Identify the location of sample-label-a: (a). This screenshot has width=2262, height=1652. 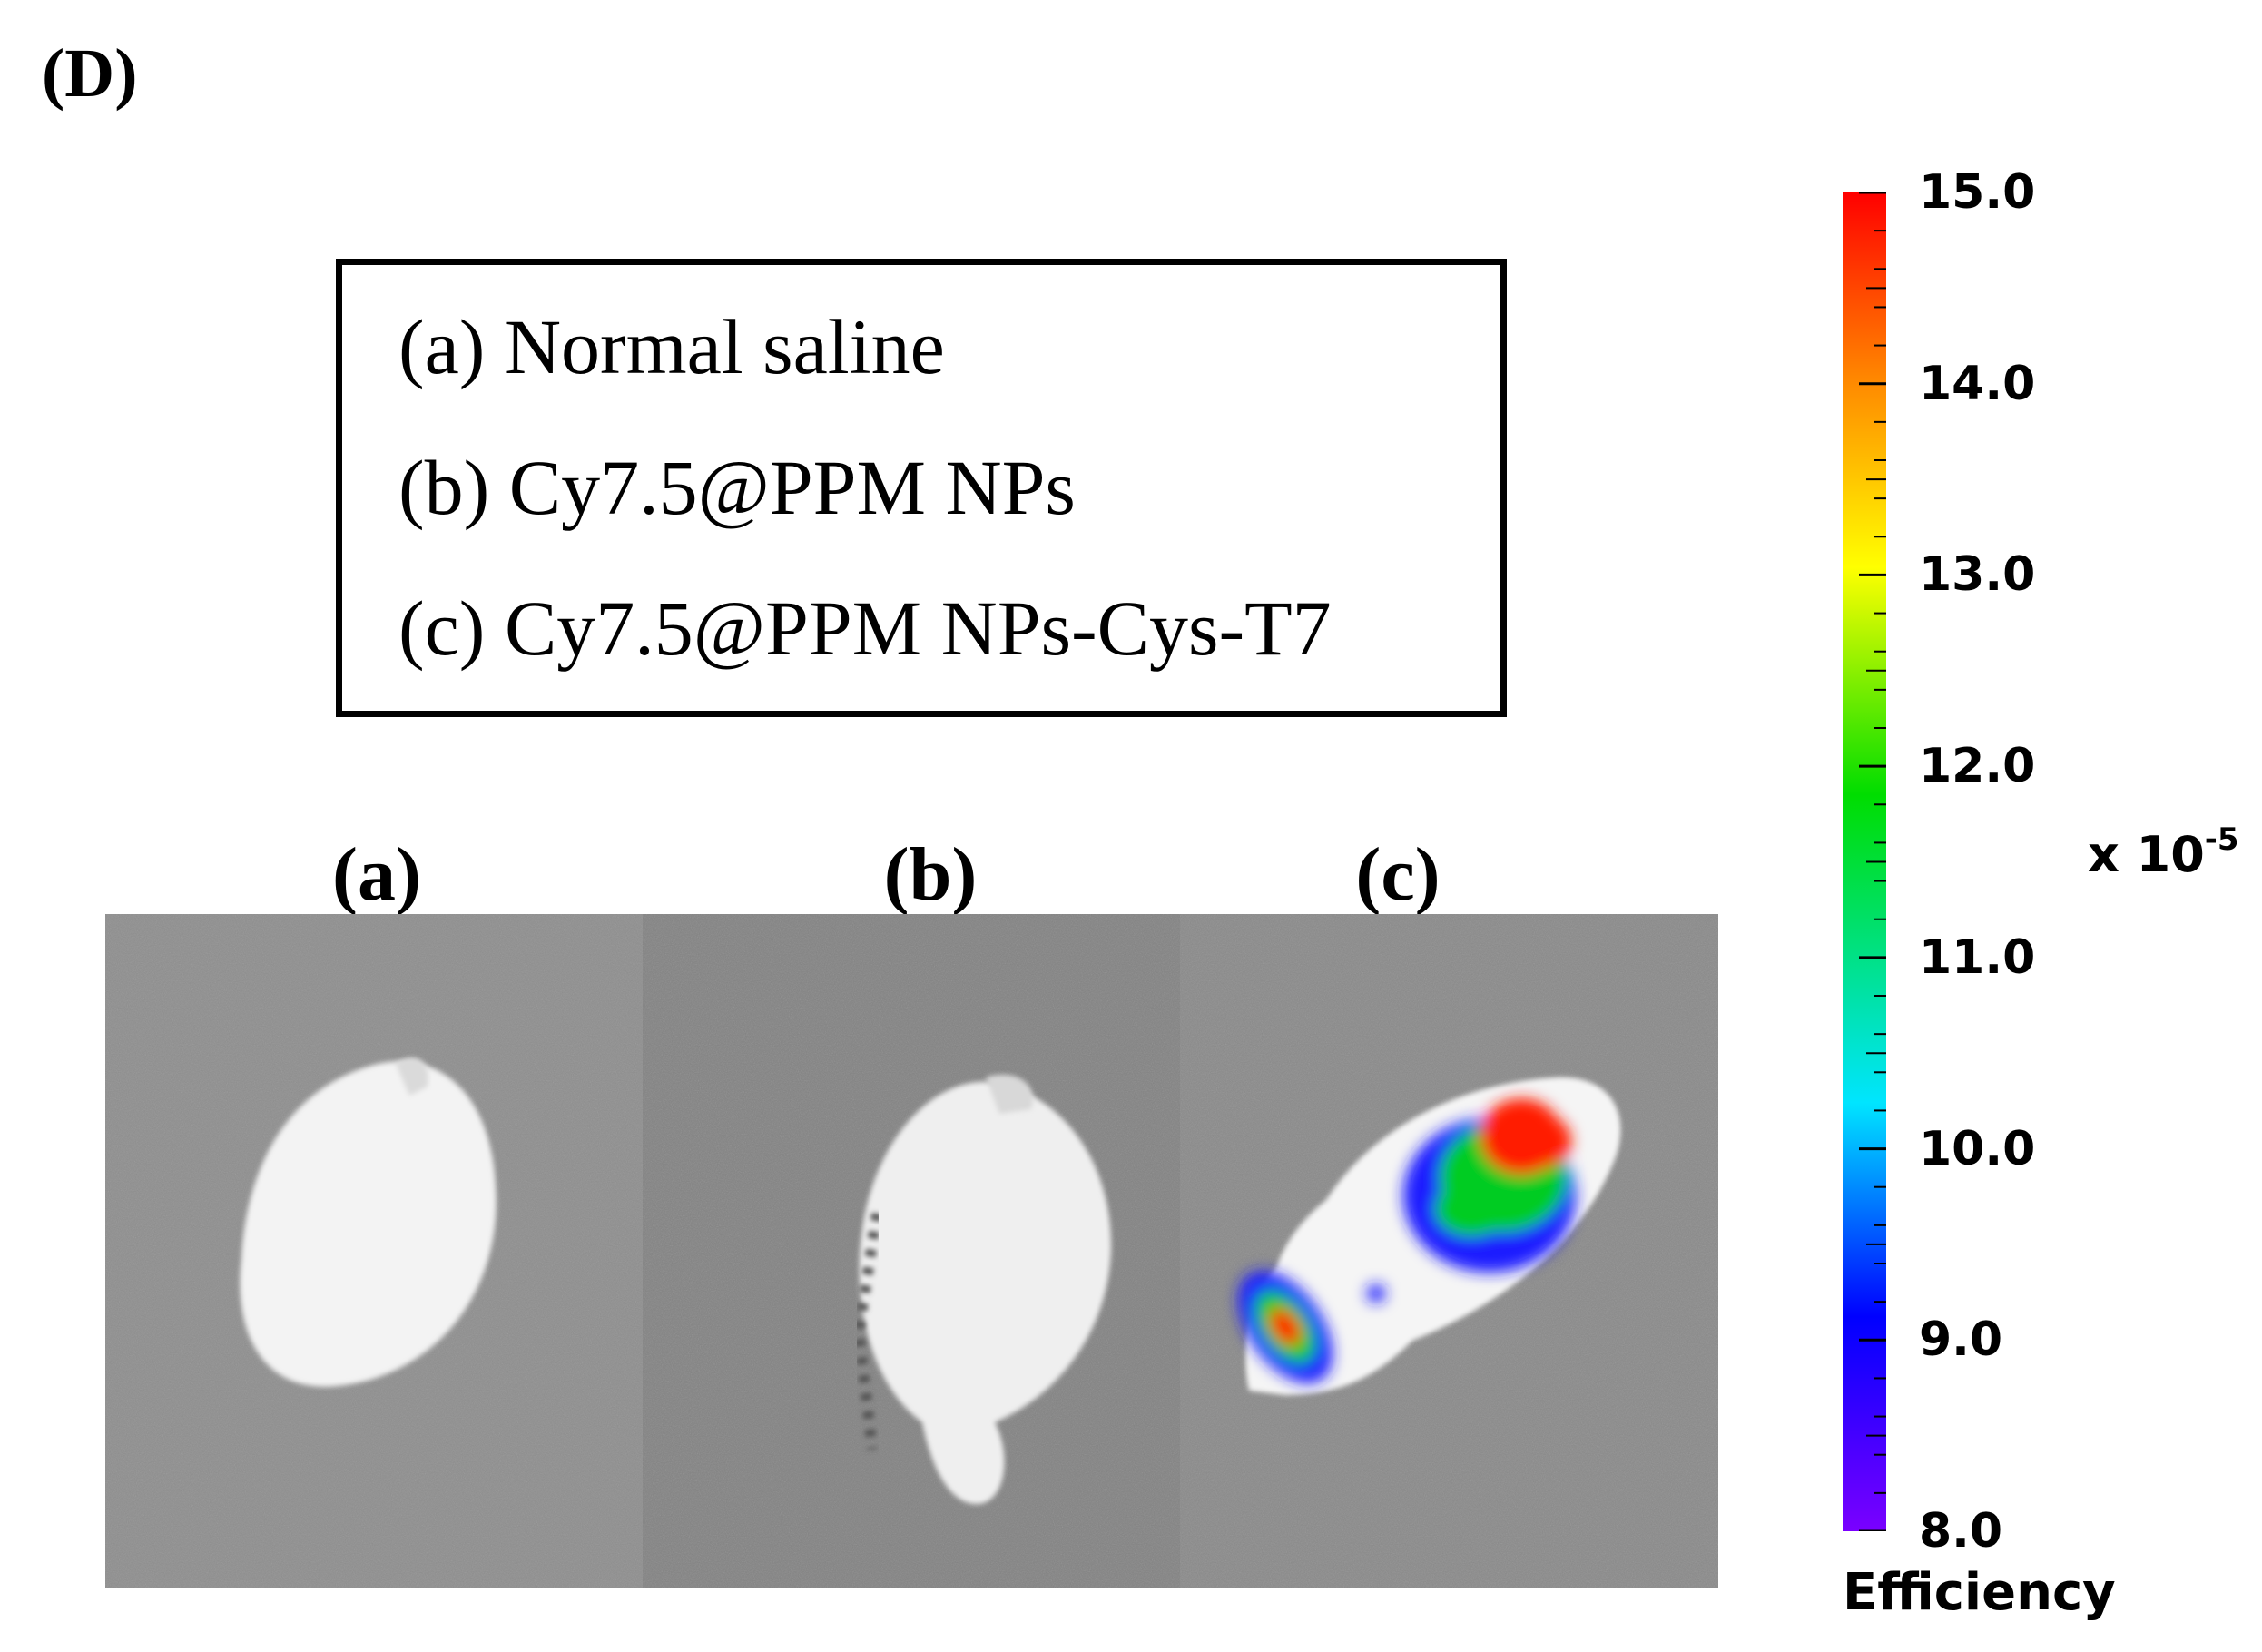
(376, 874).